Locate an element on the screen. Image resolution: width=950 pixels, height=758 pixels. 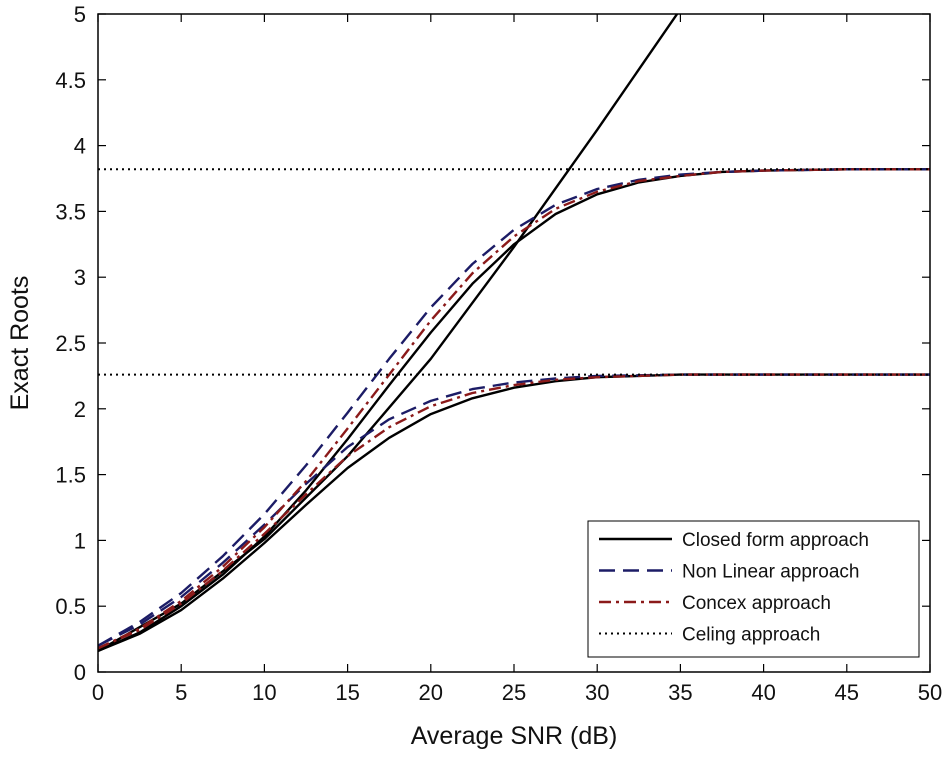
y-tick-label-3: 1.5 is located at coordinates (70, 475).